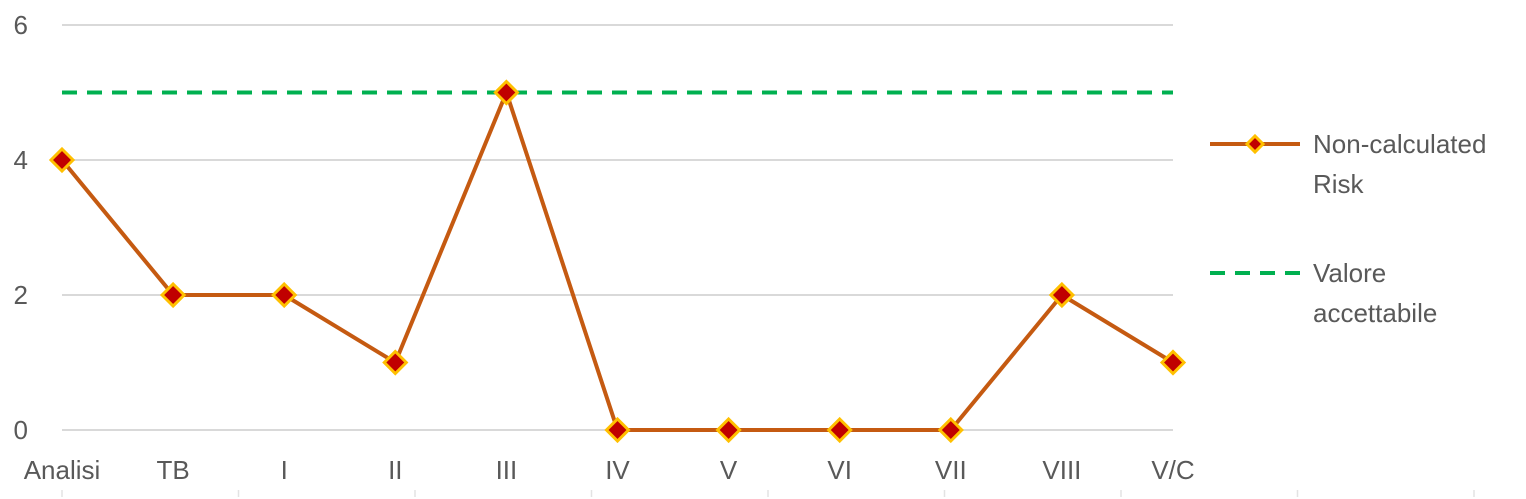 The image size is (1526, 499). Describe the element at coordinates (729, 470) in the screenshot. I see `x-tick-label-v: V` at that location.